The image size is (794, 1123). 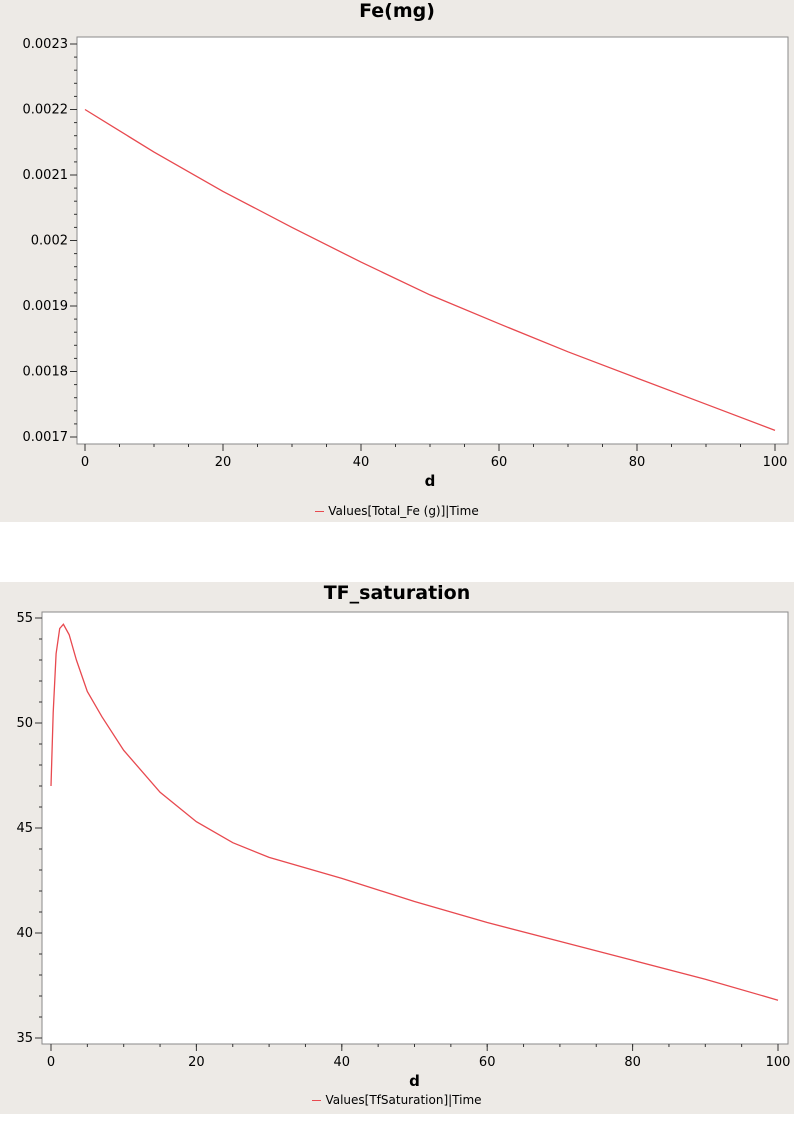 What do you see at coordinates (24, 723) in the screenshot?
I see `y-tick-label: 50` at bounding box center [24, 723].